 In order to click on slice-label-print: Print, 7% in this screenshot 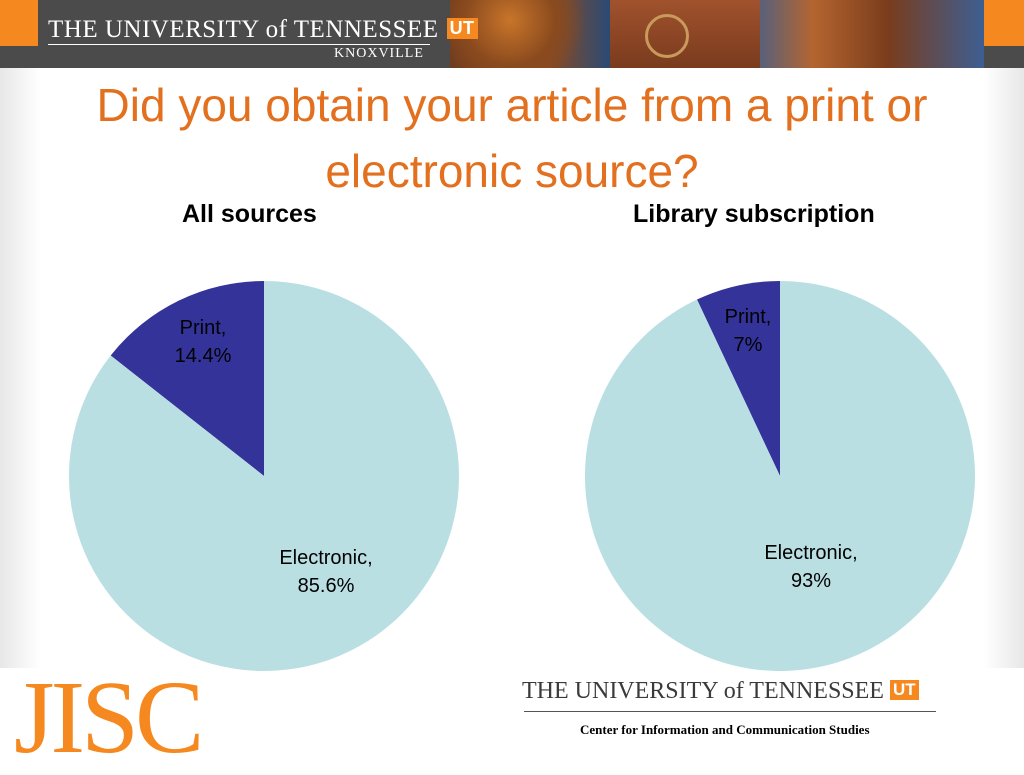, I will do `click(748, 331)`.